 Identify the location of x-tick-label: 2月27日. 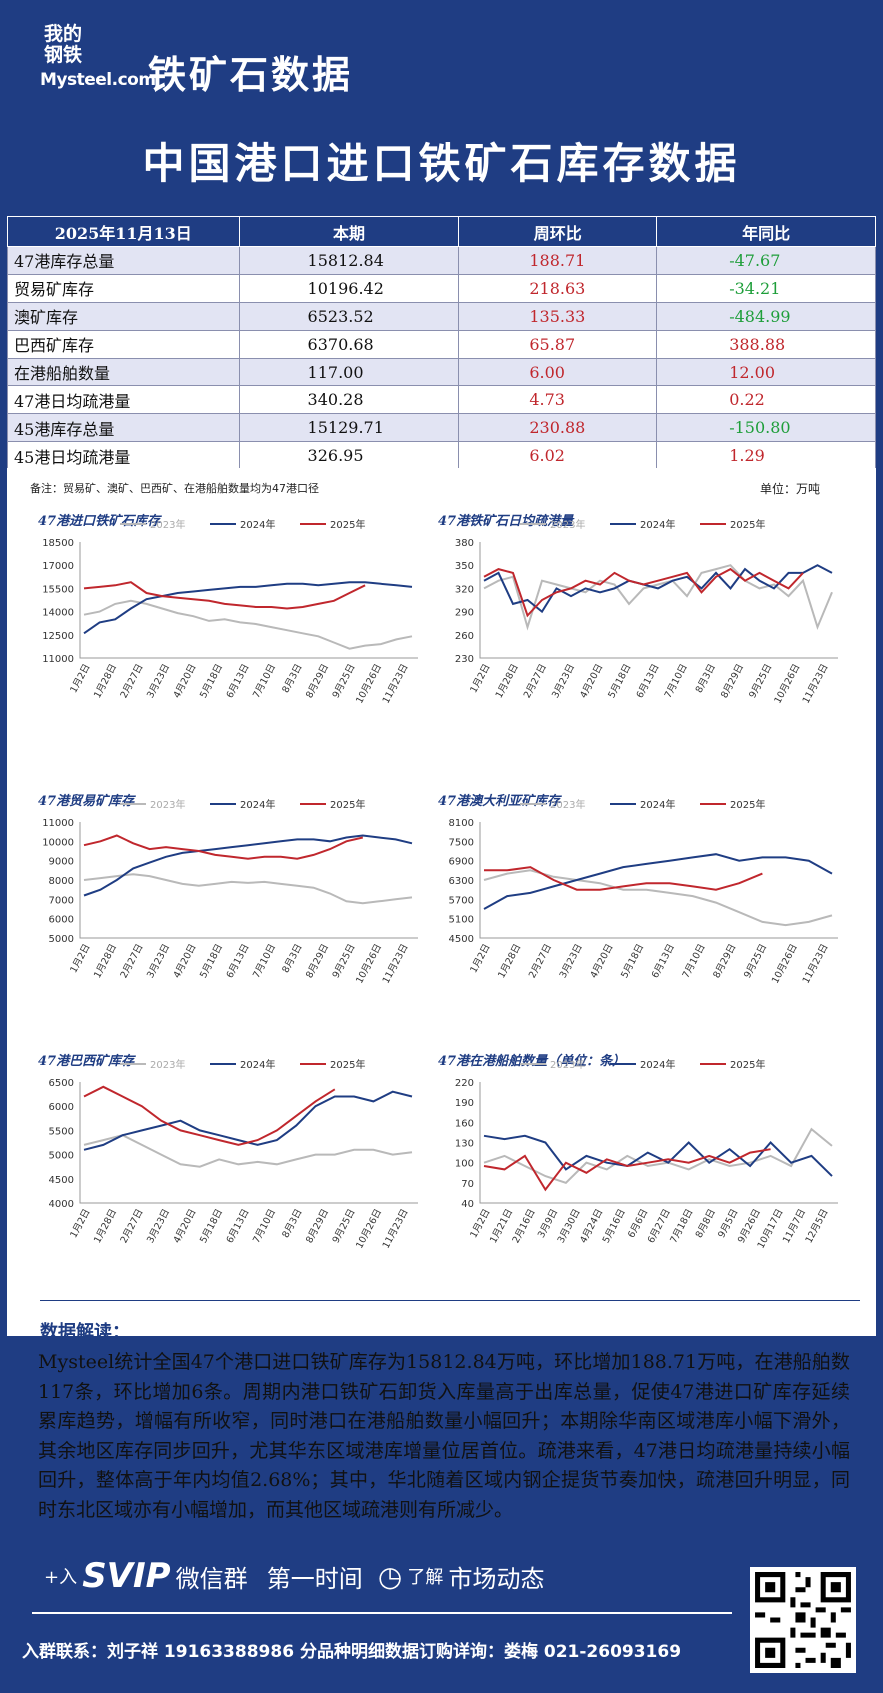
(540, 961).